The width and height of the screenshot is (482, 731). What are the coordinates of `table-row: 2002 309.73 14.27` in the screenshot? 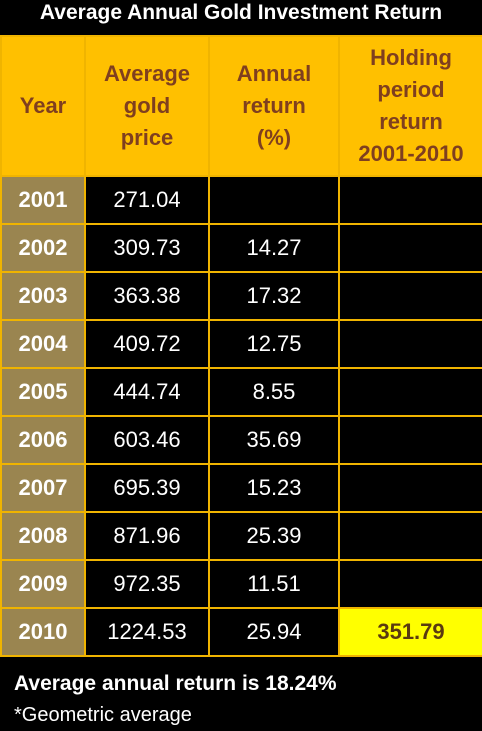 It's located at (241, 248).